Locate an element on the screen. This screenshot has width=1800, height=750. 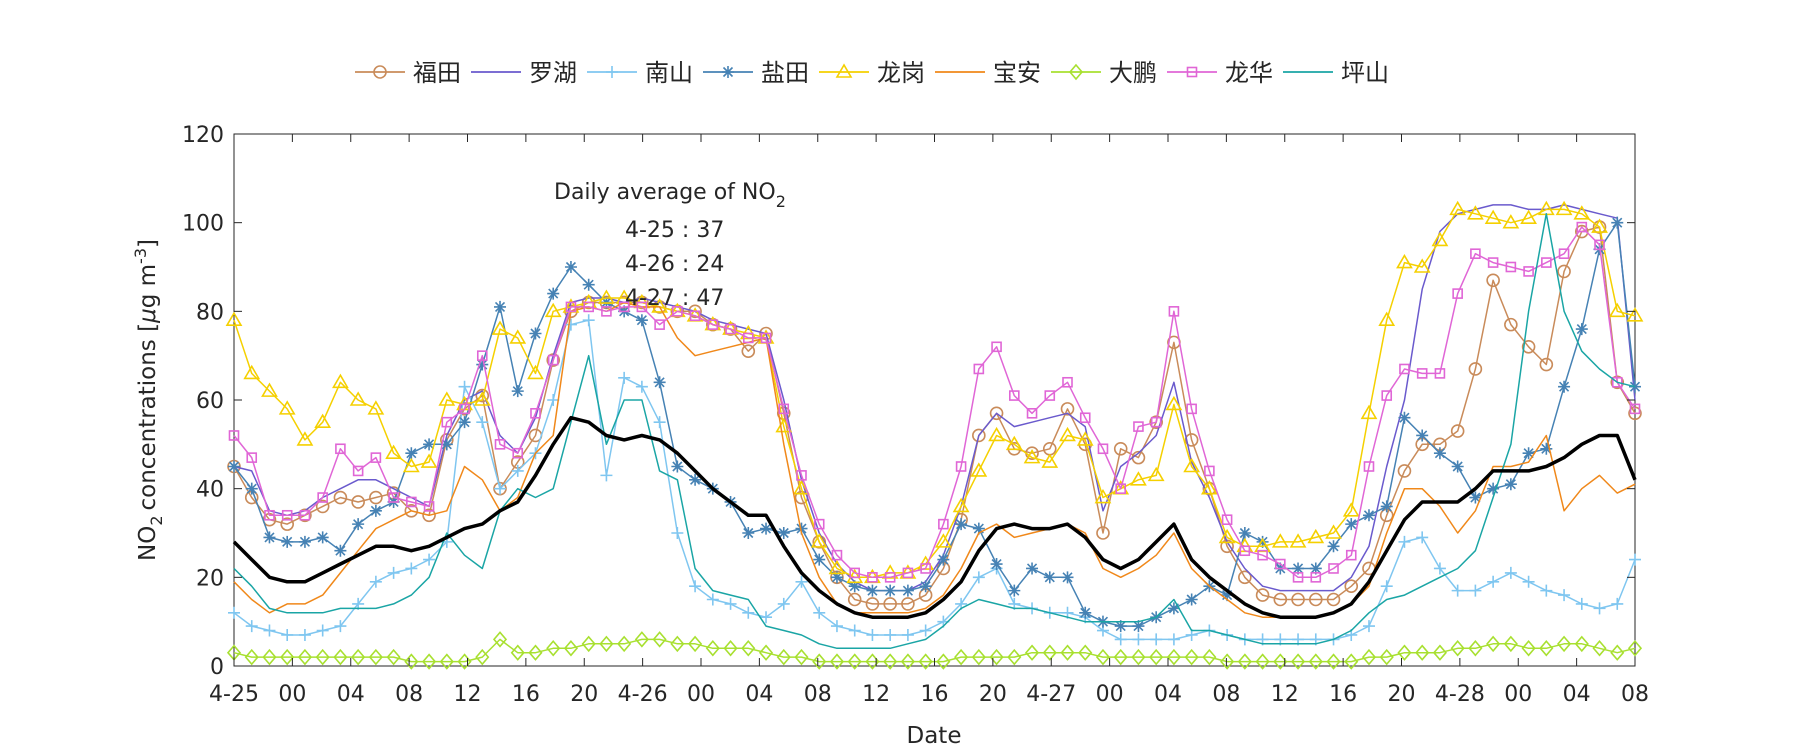
y-label-no: NO is located at coordinates (148, 543).